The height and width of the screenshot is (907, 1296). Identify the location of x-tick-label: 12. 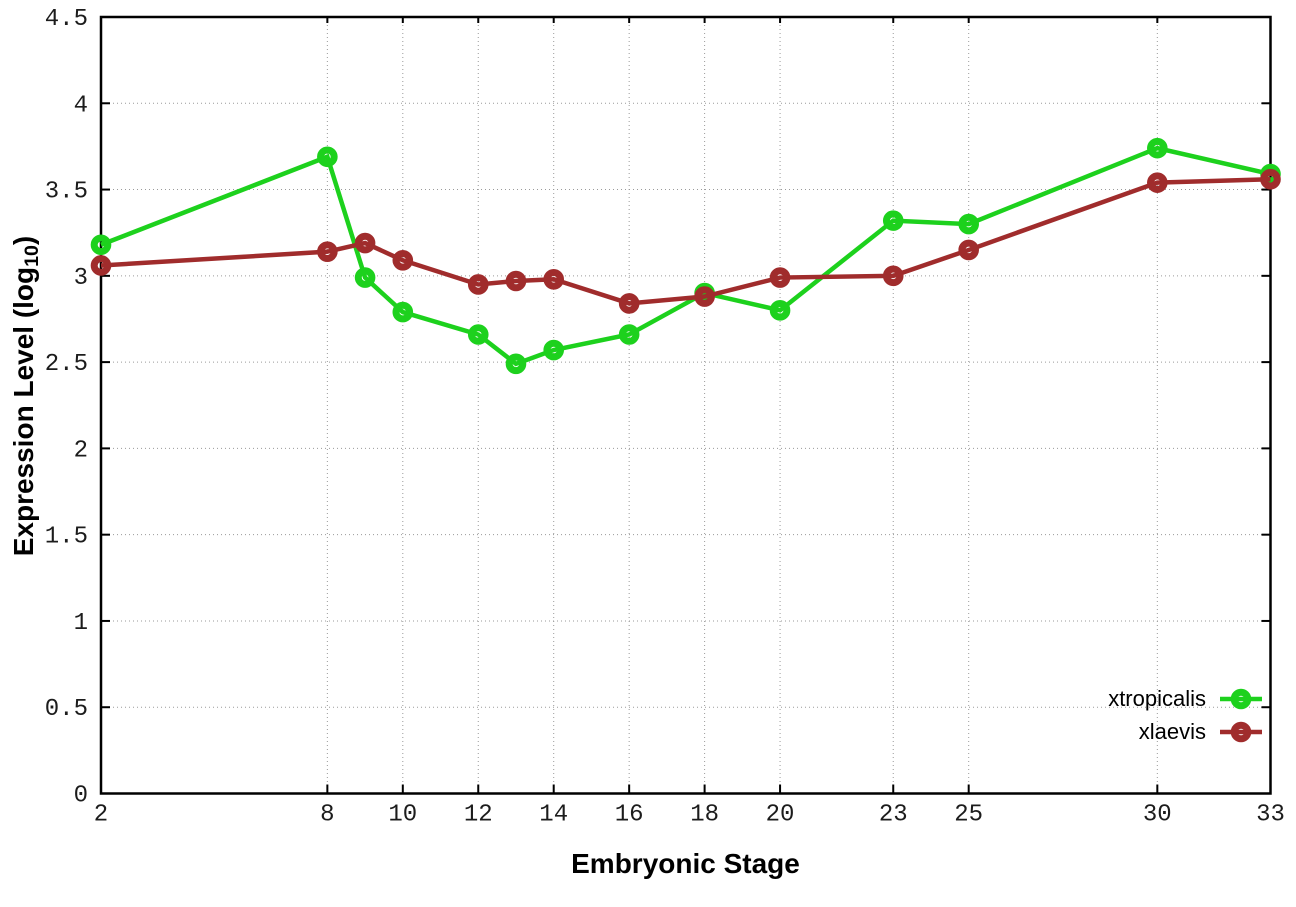
(478, 815).